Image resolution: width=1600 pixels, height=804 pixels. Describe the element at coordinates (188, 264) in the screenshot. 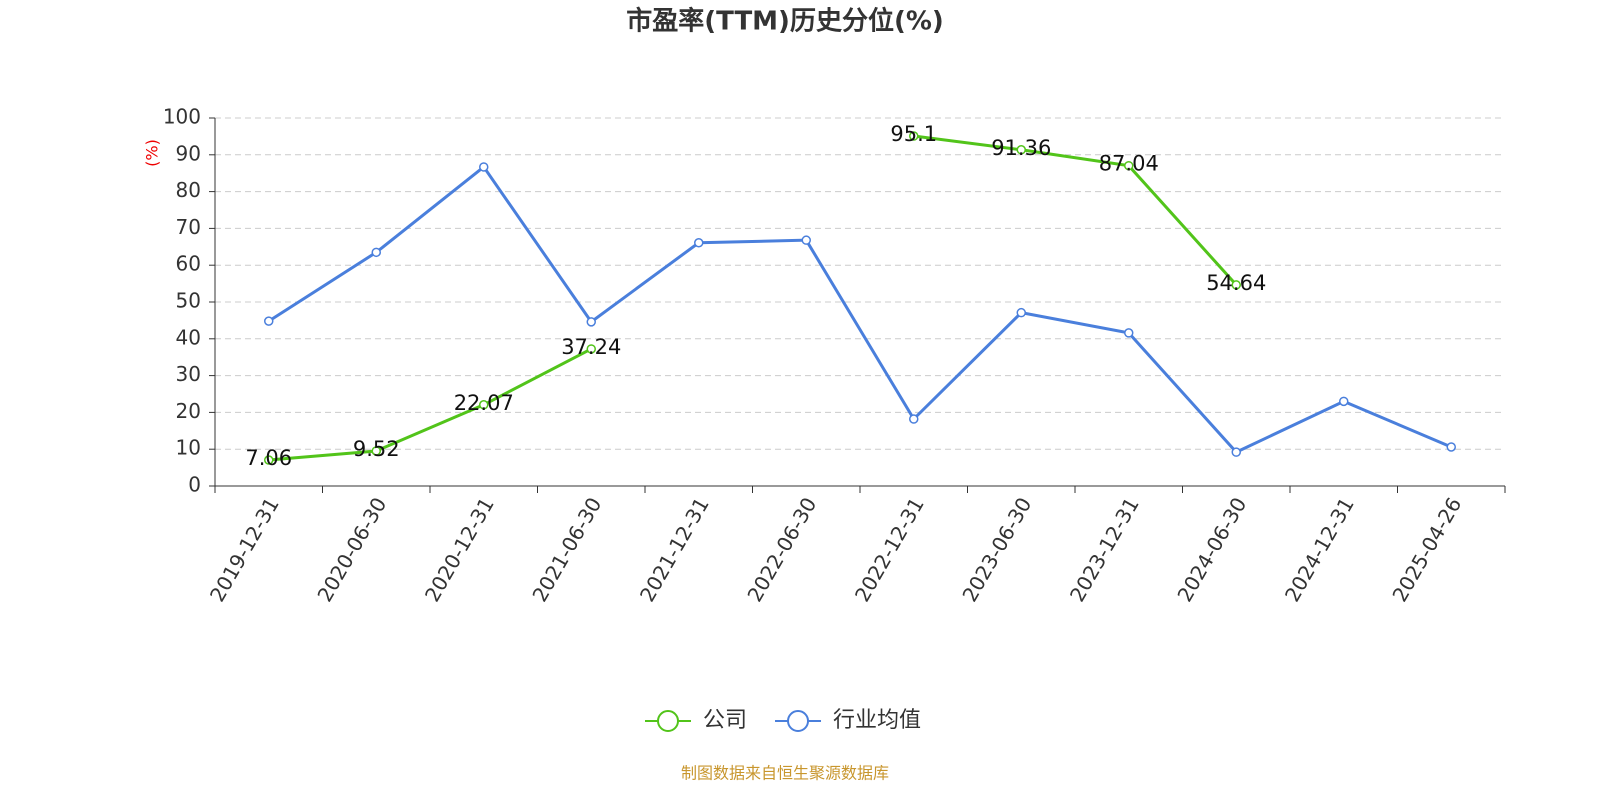

I see `y-tick-label: 60` at that location.